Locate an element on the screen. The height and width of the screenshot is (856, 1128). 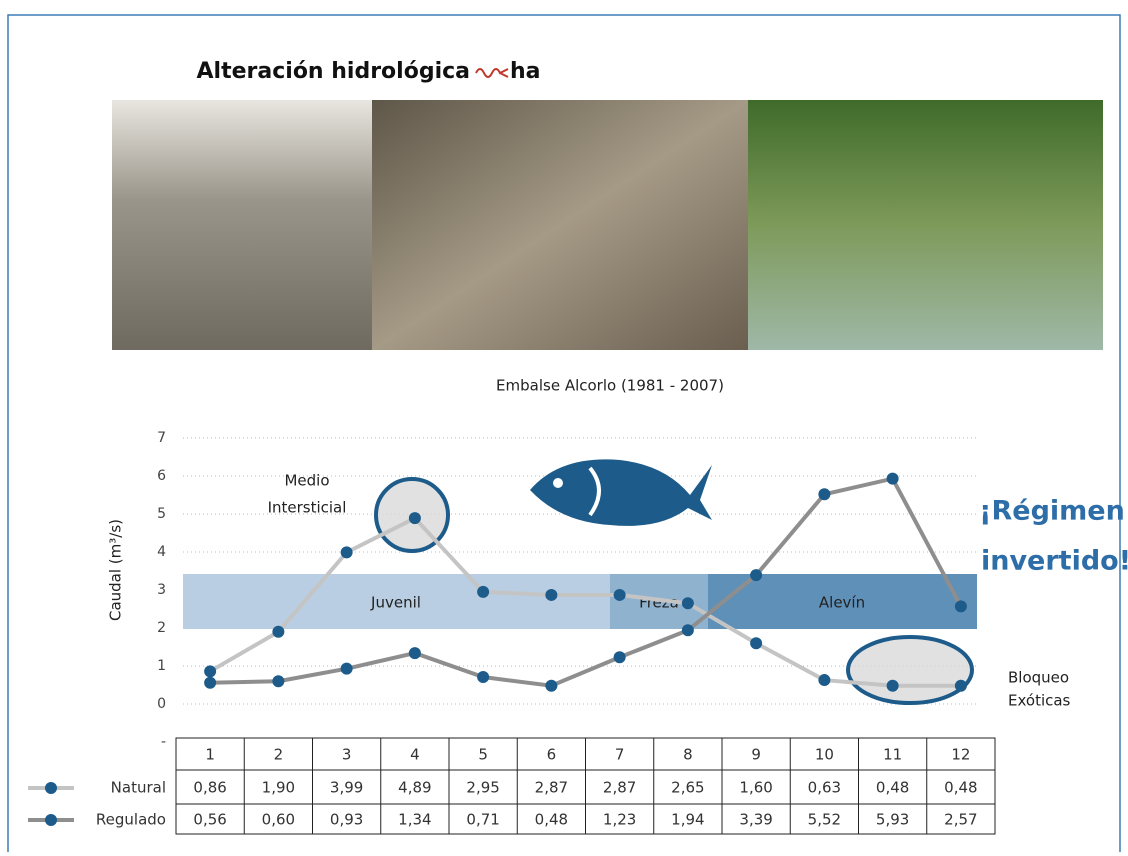
x-tick-label: 8 is located at coordinates (688, 755).